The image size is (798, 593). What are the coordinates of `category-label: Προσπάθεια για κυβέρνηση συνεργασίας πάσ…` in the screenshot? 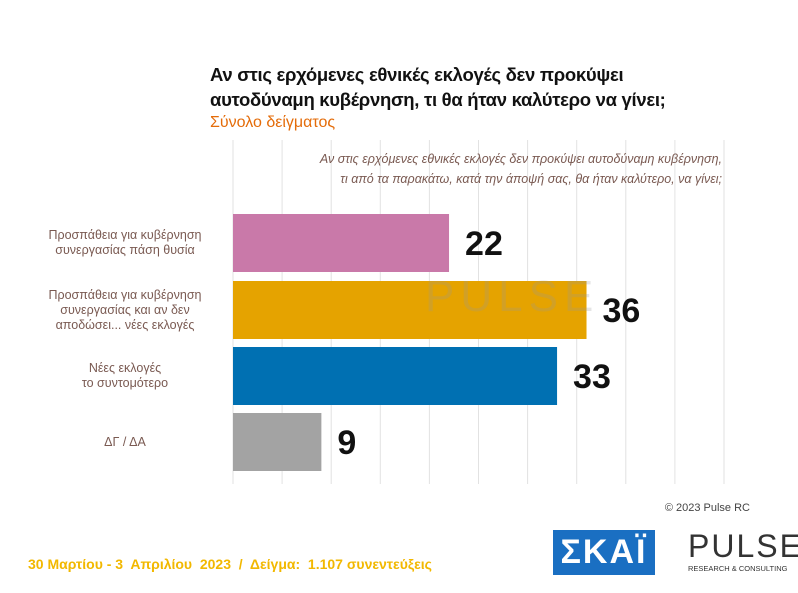 It's located at (125, 242).